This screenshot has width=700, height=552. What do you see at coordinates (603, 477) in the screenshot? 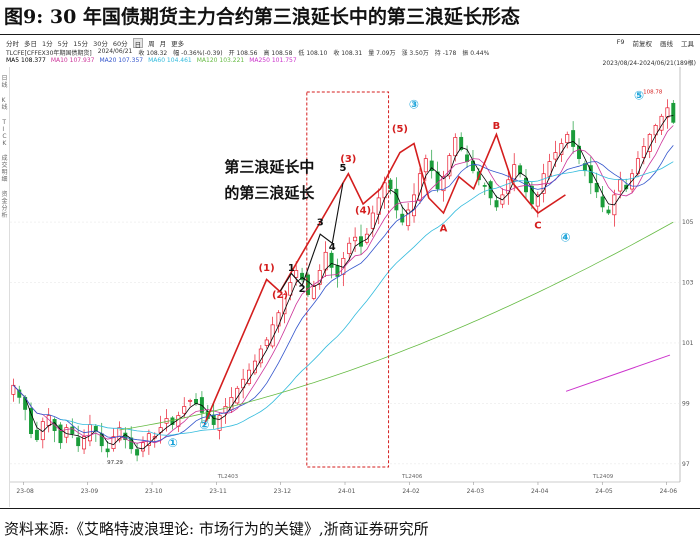
I see `contract-label-2: TL2409` at bounding box center [603, 477].